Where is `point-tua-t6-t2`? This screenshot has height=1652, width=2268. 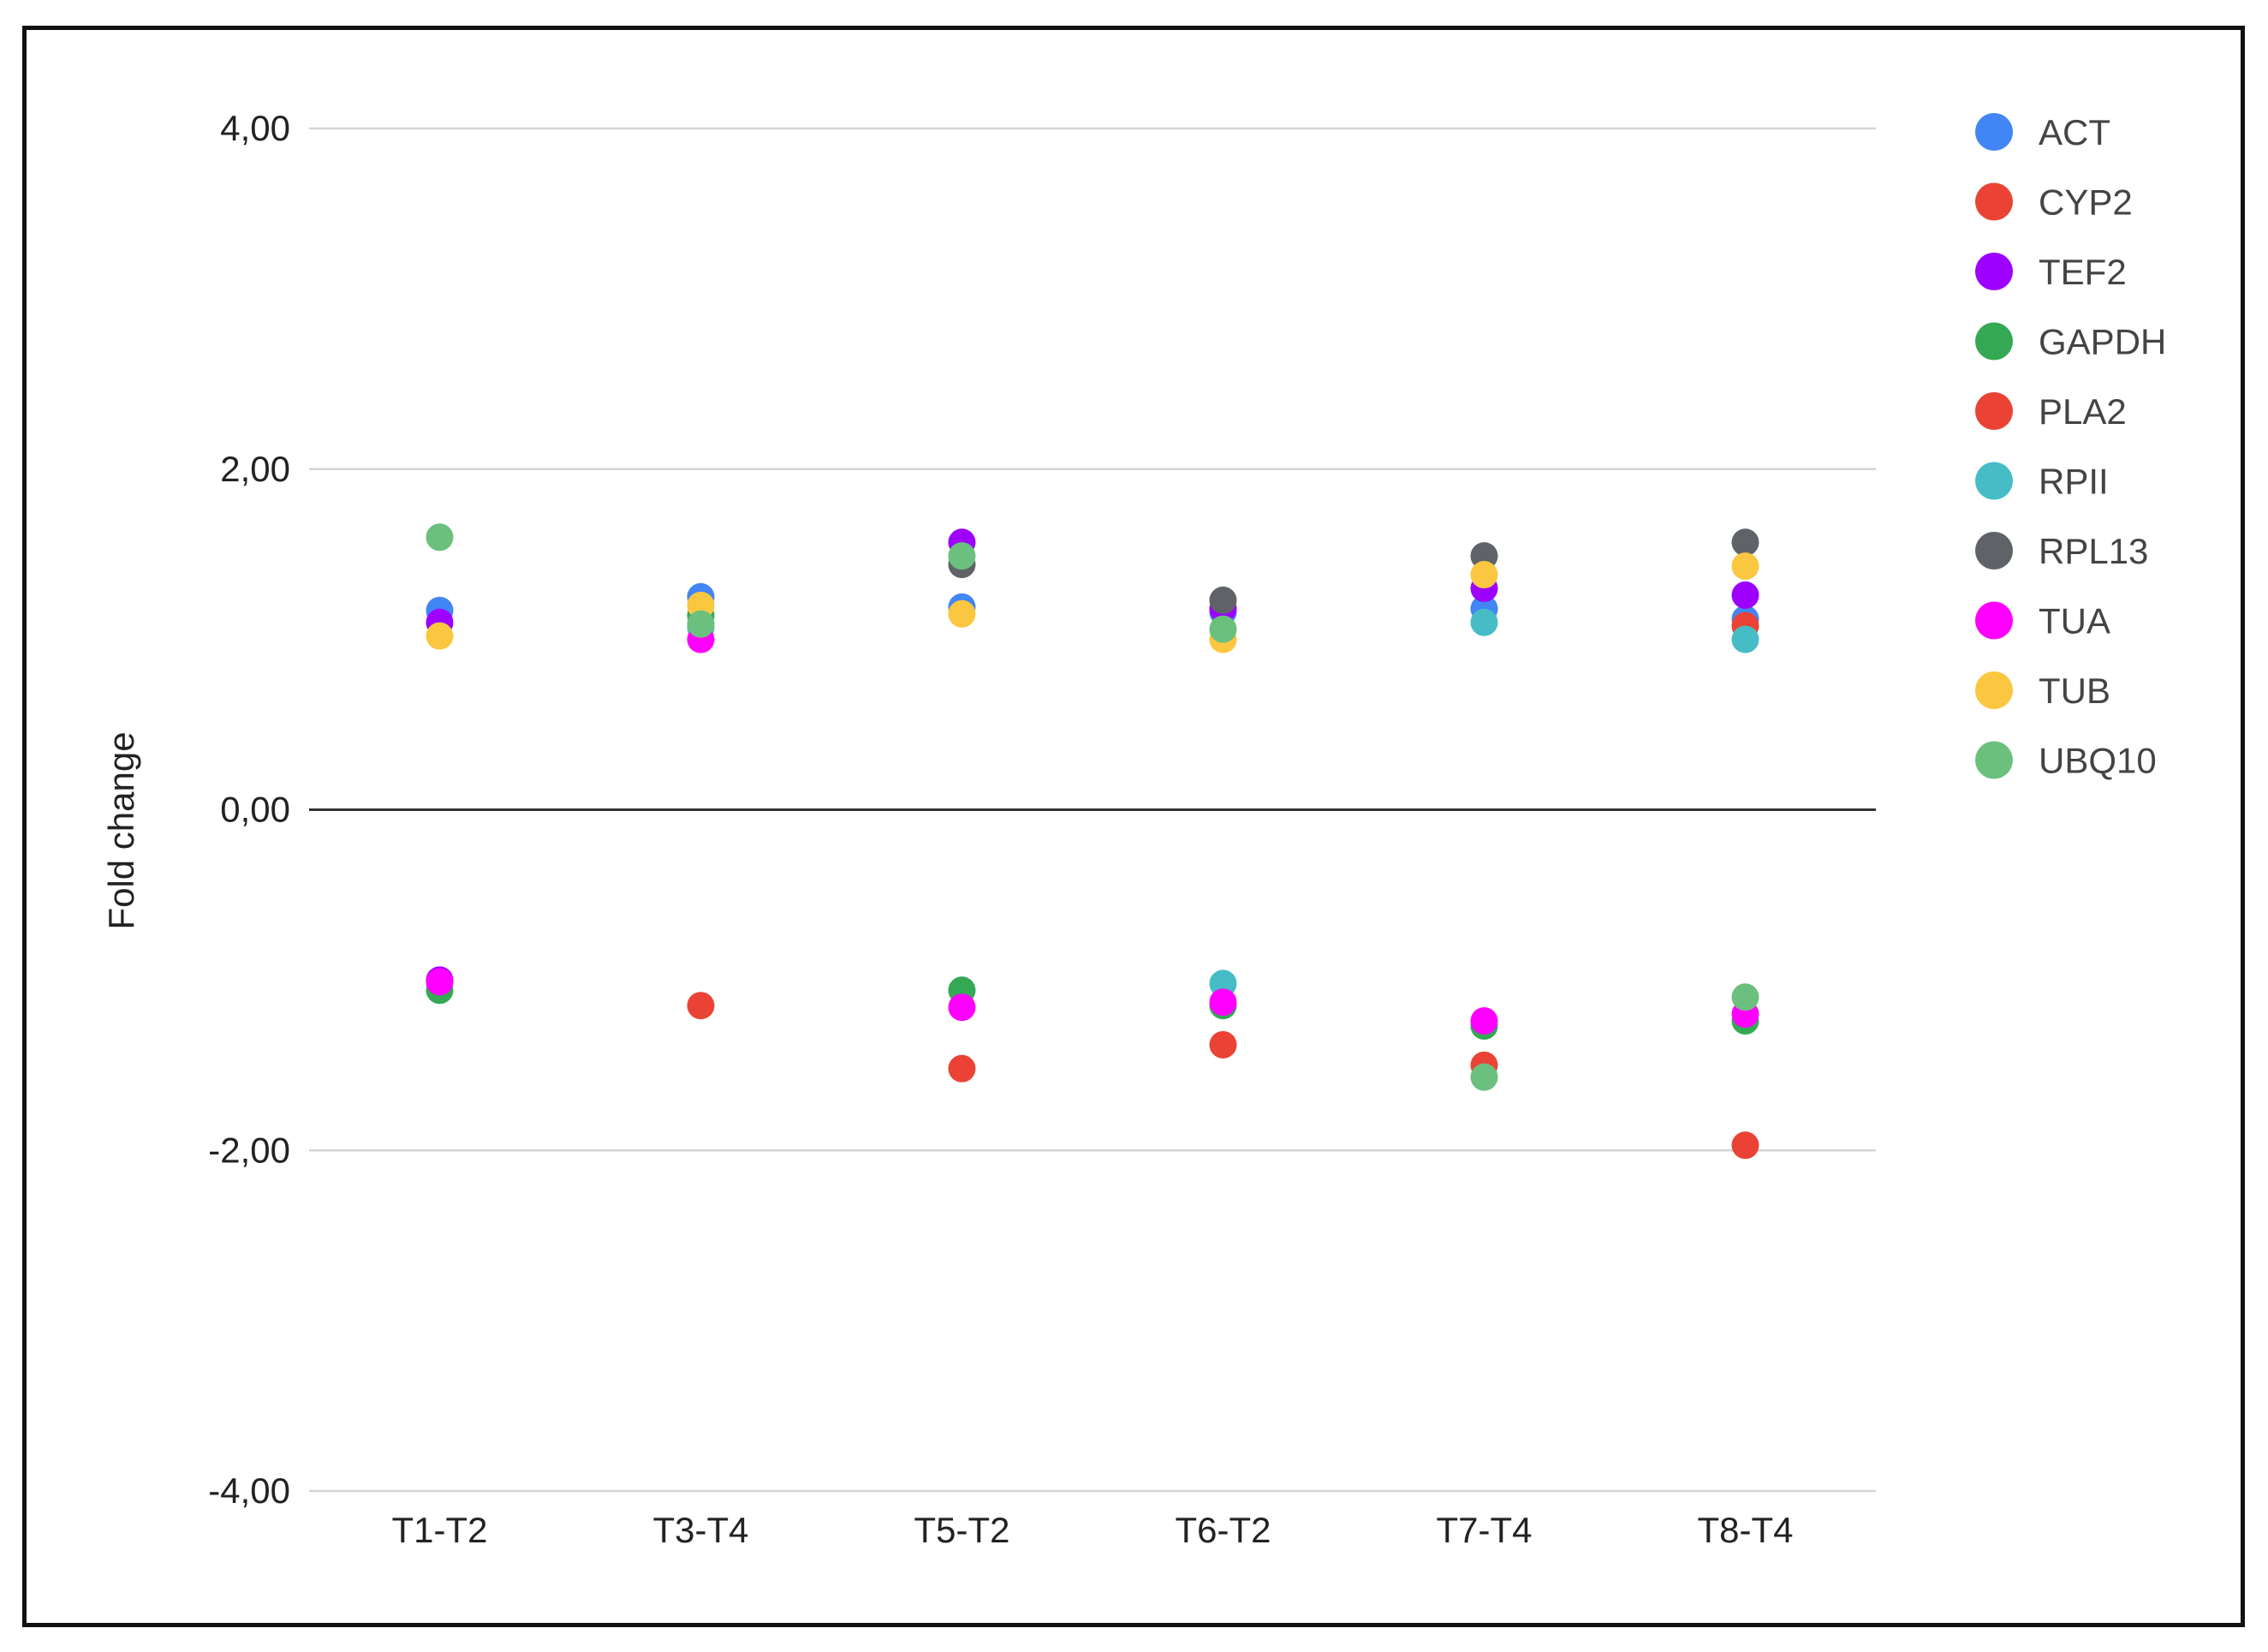 point-tua-t6-t2 is located at coordinates (1223, 1003).